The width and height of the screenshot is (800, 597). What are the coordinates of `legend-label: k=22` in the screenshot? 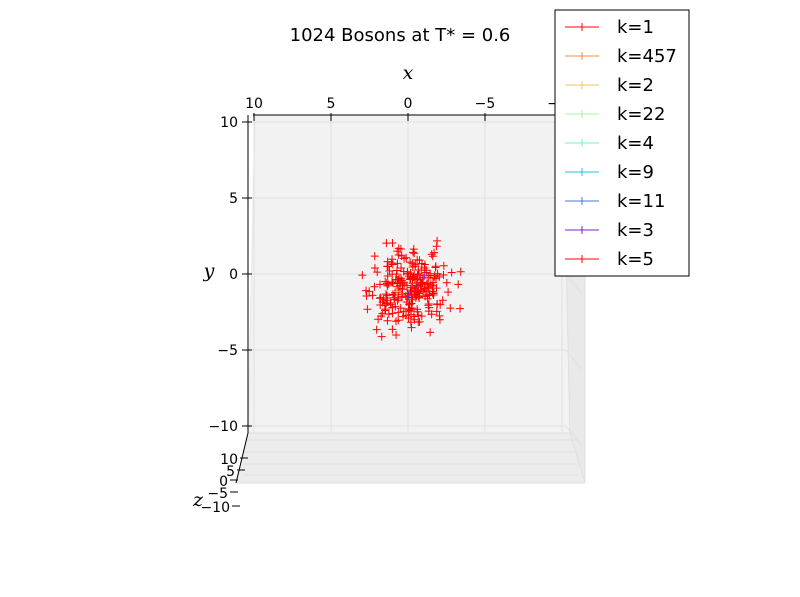 It's located at (641, 114).